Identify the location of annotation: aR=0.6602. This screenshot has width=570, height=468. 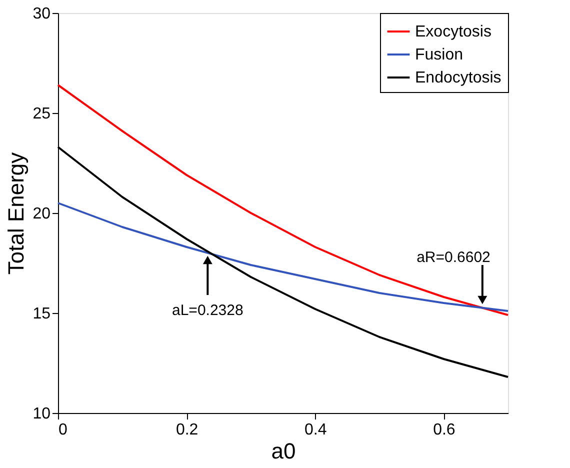
(453, 257).